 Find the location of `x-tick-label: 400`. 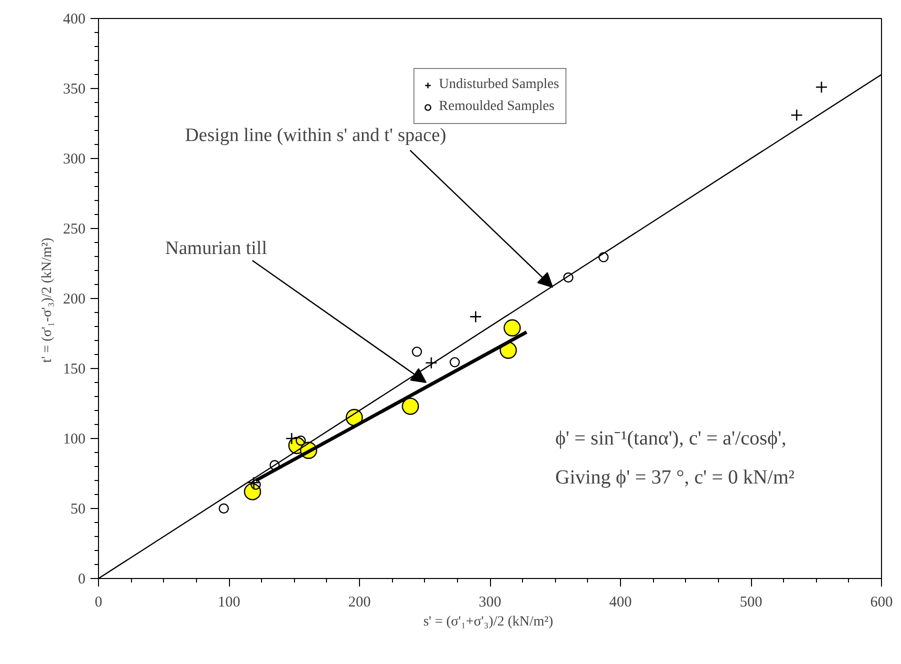

x-tick-label: 400 is located at coordinates (620, 602).